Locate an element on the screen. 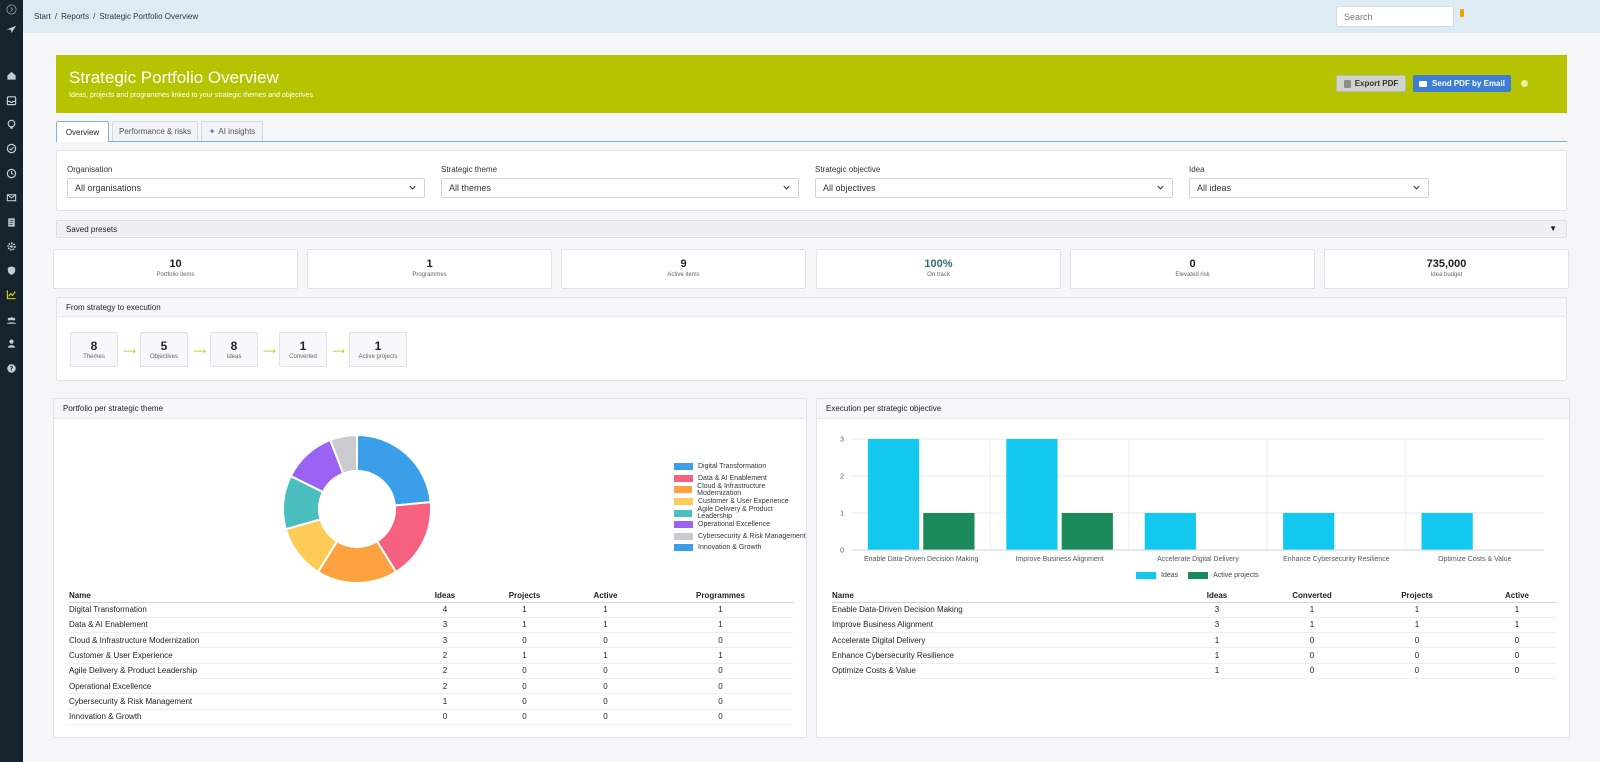  bar-legend: Ideas Active projects is located at coordinates (1197, 575).